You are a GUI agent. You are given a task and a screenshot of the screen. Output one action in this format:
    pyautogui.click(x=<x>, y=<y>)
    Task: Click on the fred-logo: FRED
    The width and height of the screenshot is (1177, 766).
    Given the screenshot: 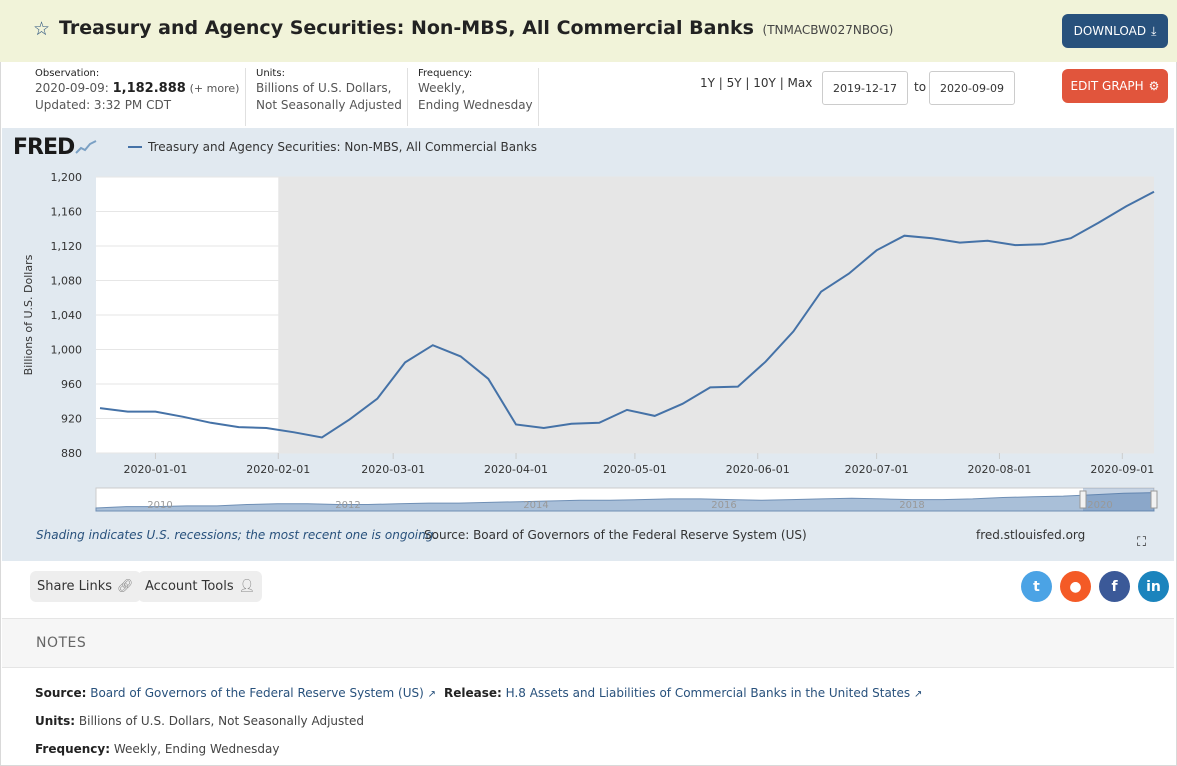 What is the action you would take?
    pyautogui.click(x=55, y=147)
    